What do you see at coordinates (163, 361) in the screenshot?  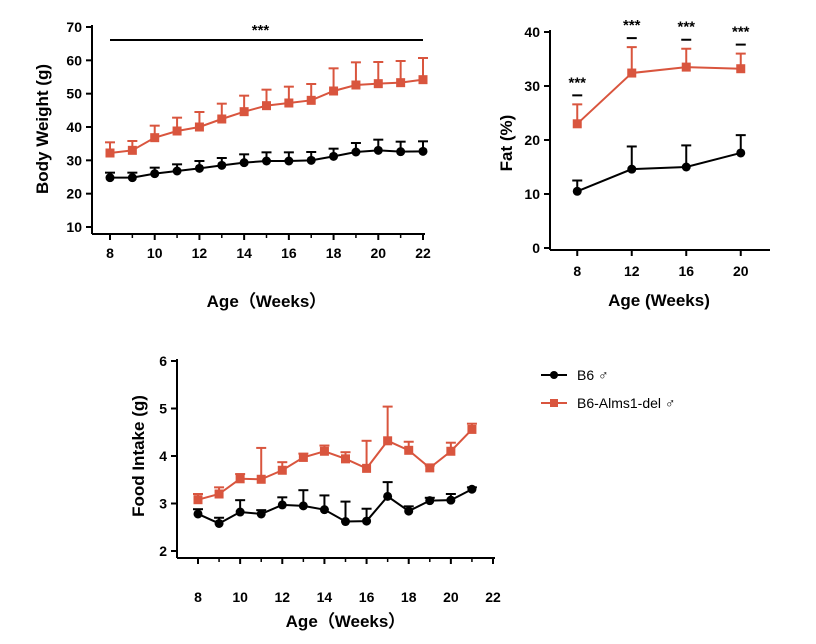 I see `y-tick-label: 6` at bounding box center [163, 361].